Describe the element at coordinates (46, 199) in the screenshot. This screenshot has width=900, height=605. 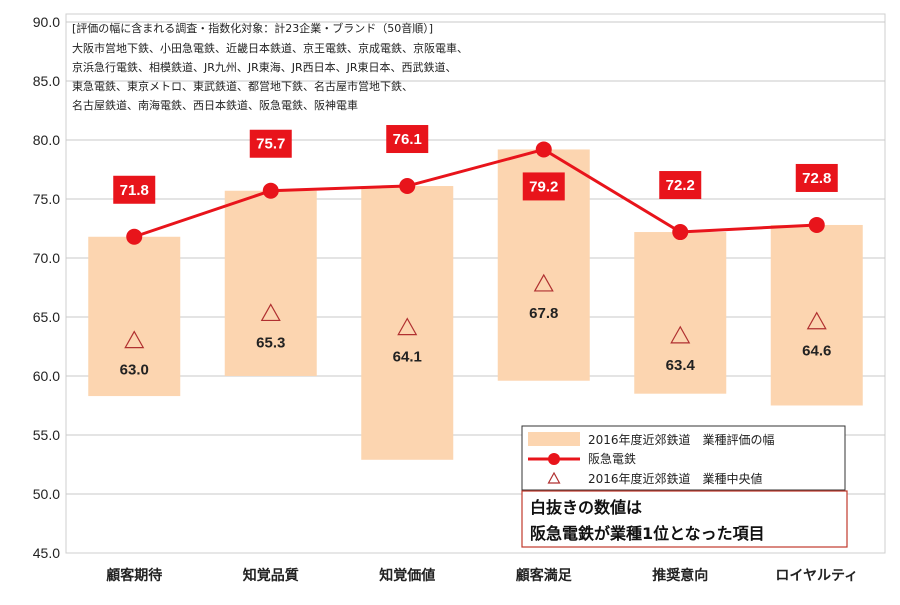
I see `y-tick-label: 75.0` at that location.